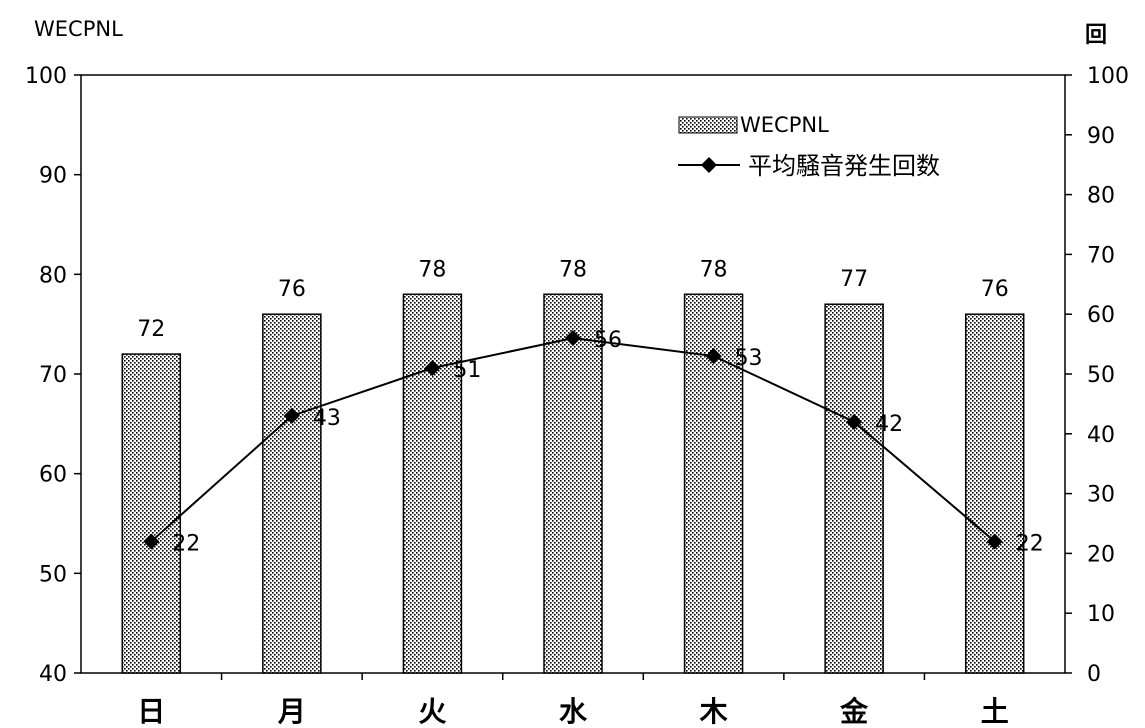 This screenshot has width=1145, height=728. Describe the element at coordinates (1101, 554) in the screenshot. I see `right-tick-label: 20` at that location.